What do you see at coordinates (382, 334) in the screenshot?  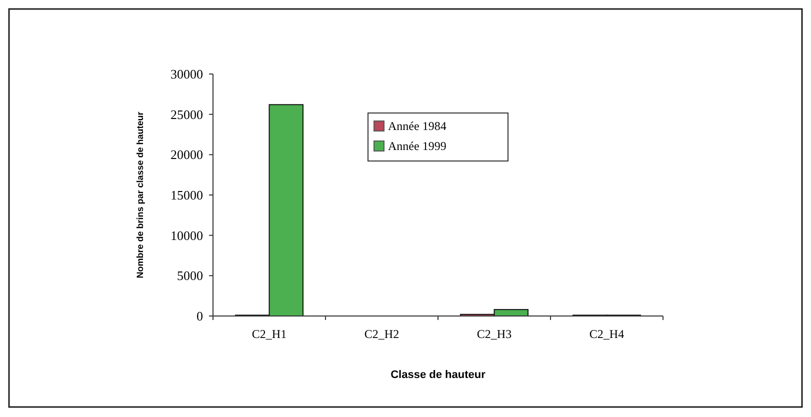 I see `x-tick-label: C2_H2` at bounding box center [382, 334].